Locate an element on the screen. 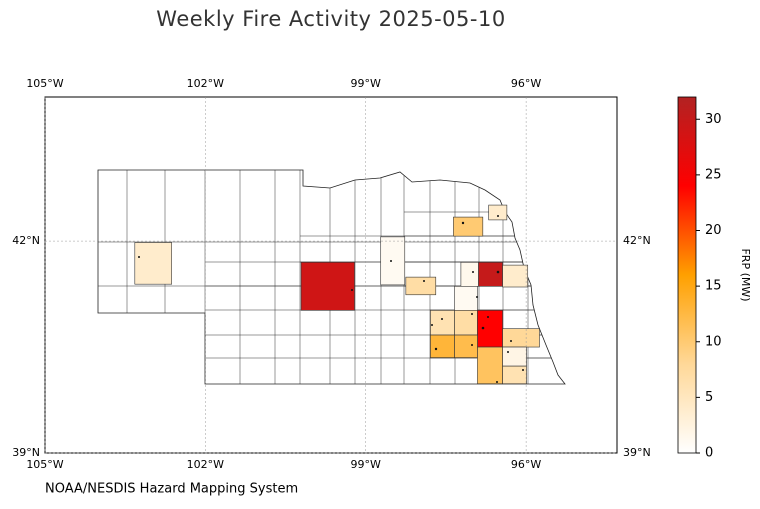  x-tick-label-bottom: 99°W is located at coordinates (366, 464).